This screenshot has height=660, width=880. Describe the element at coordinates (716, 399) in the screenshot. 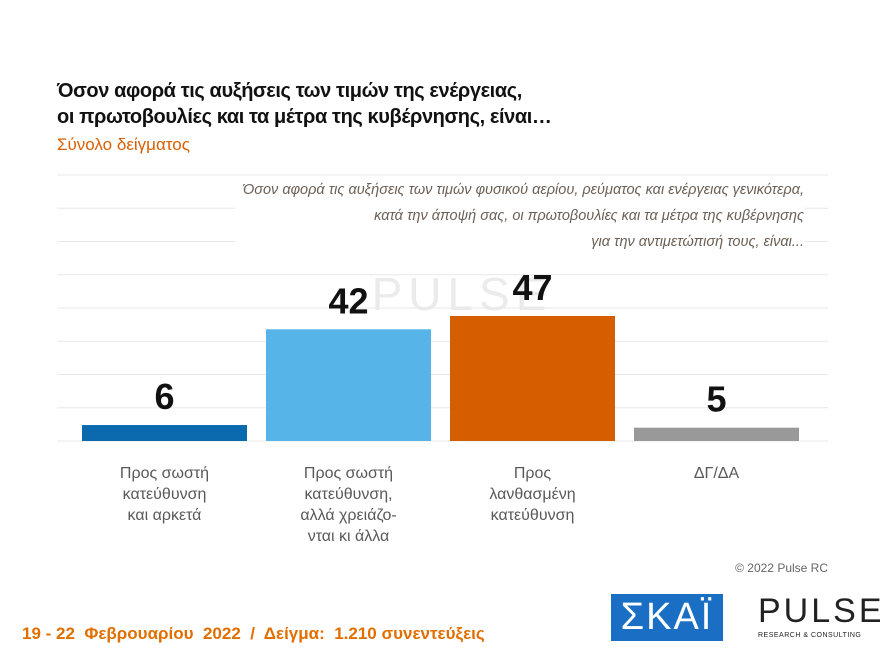

I see `value-label: 5` at that location.